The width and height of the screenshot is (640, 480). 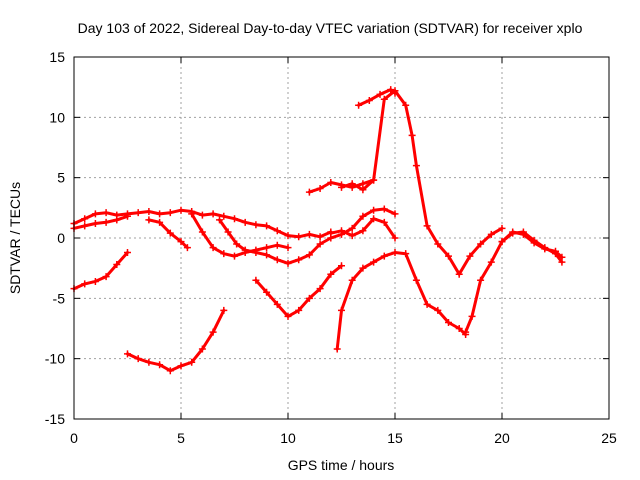 What do you see at coordinates (502, 438) in the screenshot?
I see `x-tick-label: 20` at bounding box center [502, 438].